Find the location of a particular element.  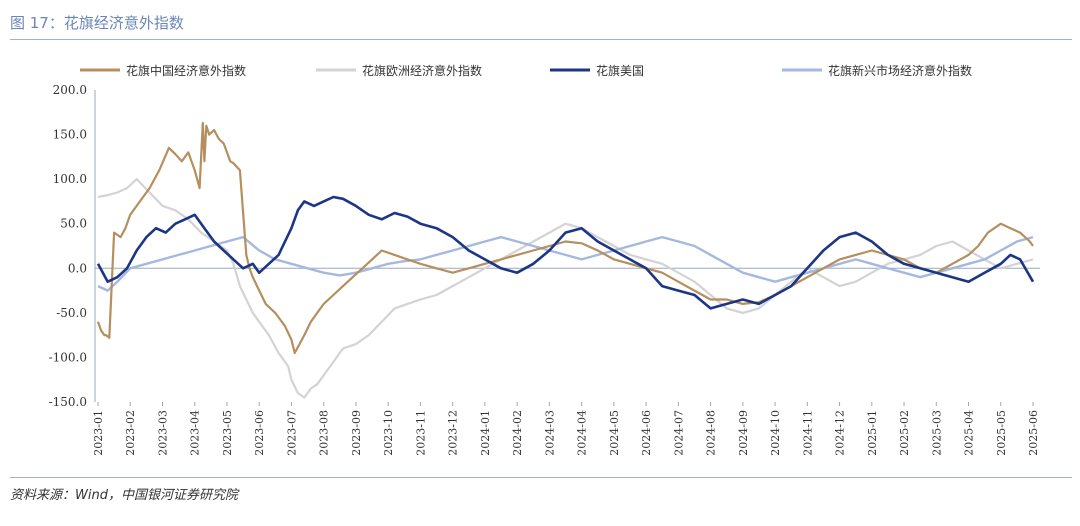

x-tick-label: 2025-06 is located at coordinates (1033, 433).